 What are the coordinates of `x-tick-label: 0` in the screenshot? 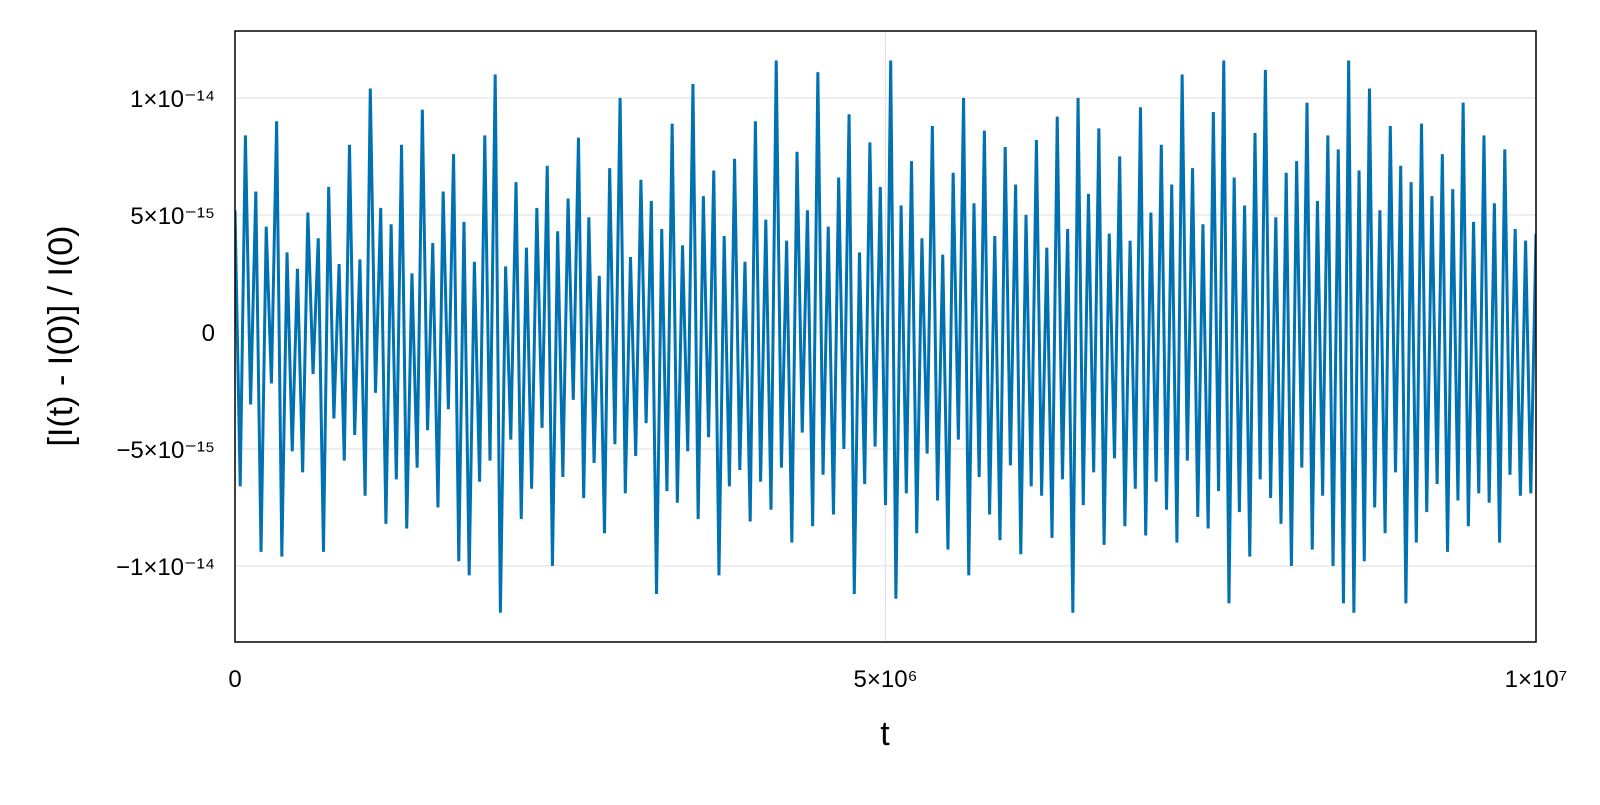 It's located at (234, 679).